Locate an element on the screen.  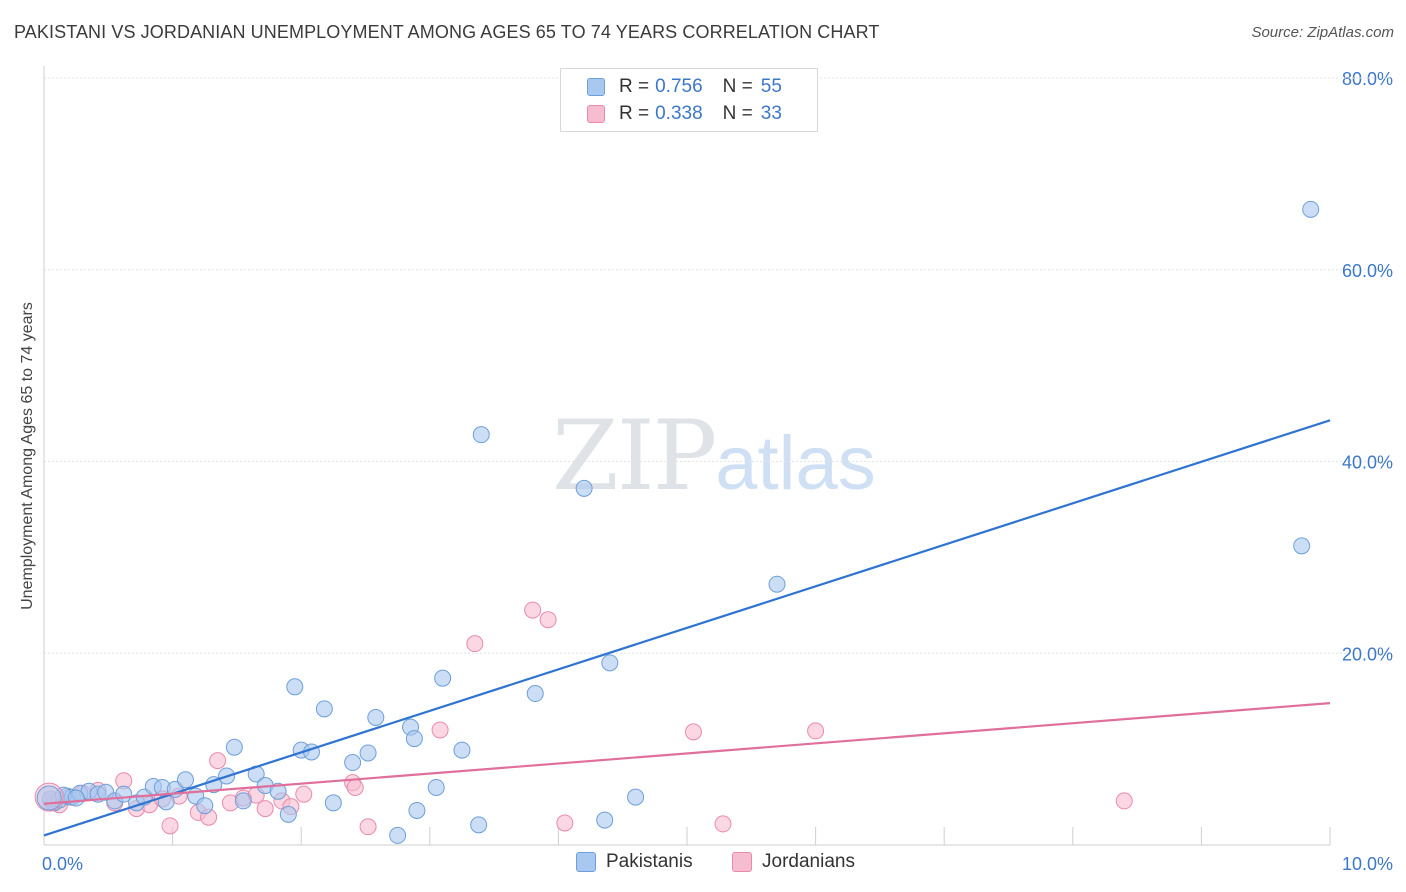
x-tick-label: 10.0% is located at coordinates (1367, 864).